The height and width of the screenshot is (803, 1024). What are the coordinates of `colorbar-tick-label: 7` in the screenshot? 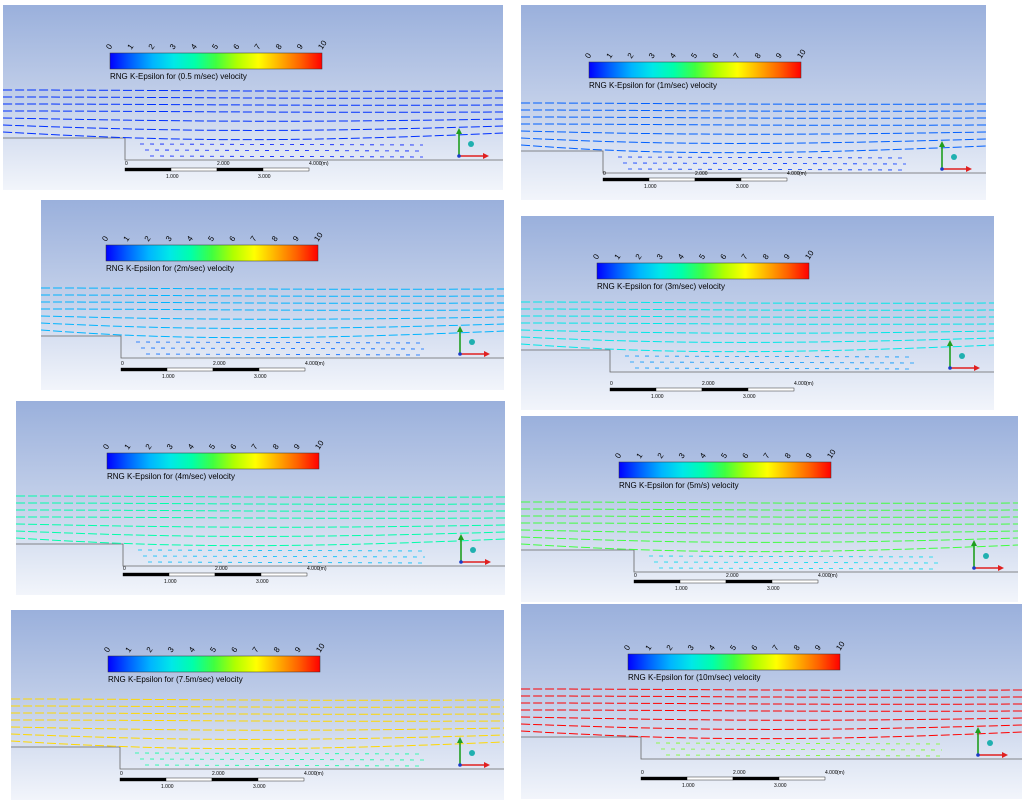 It's located at (767, 455).